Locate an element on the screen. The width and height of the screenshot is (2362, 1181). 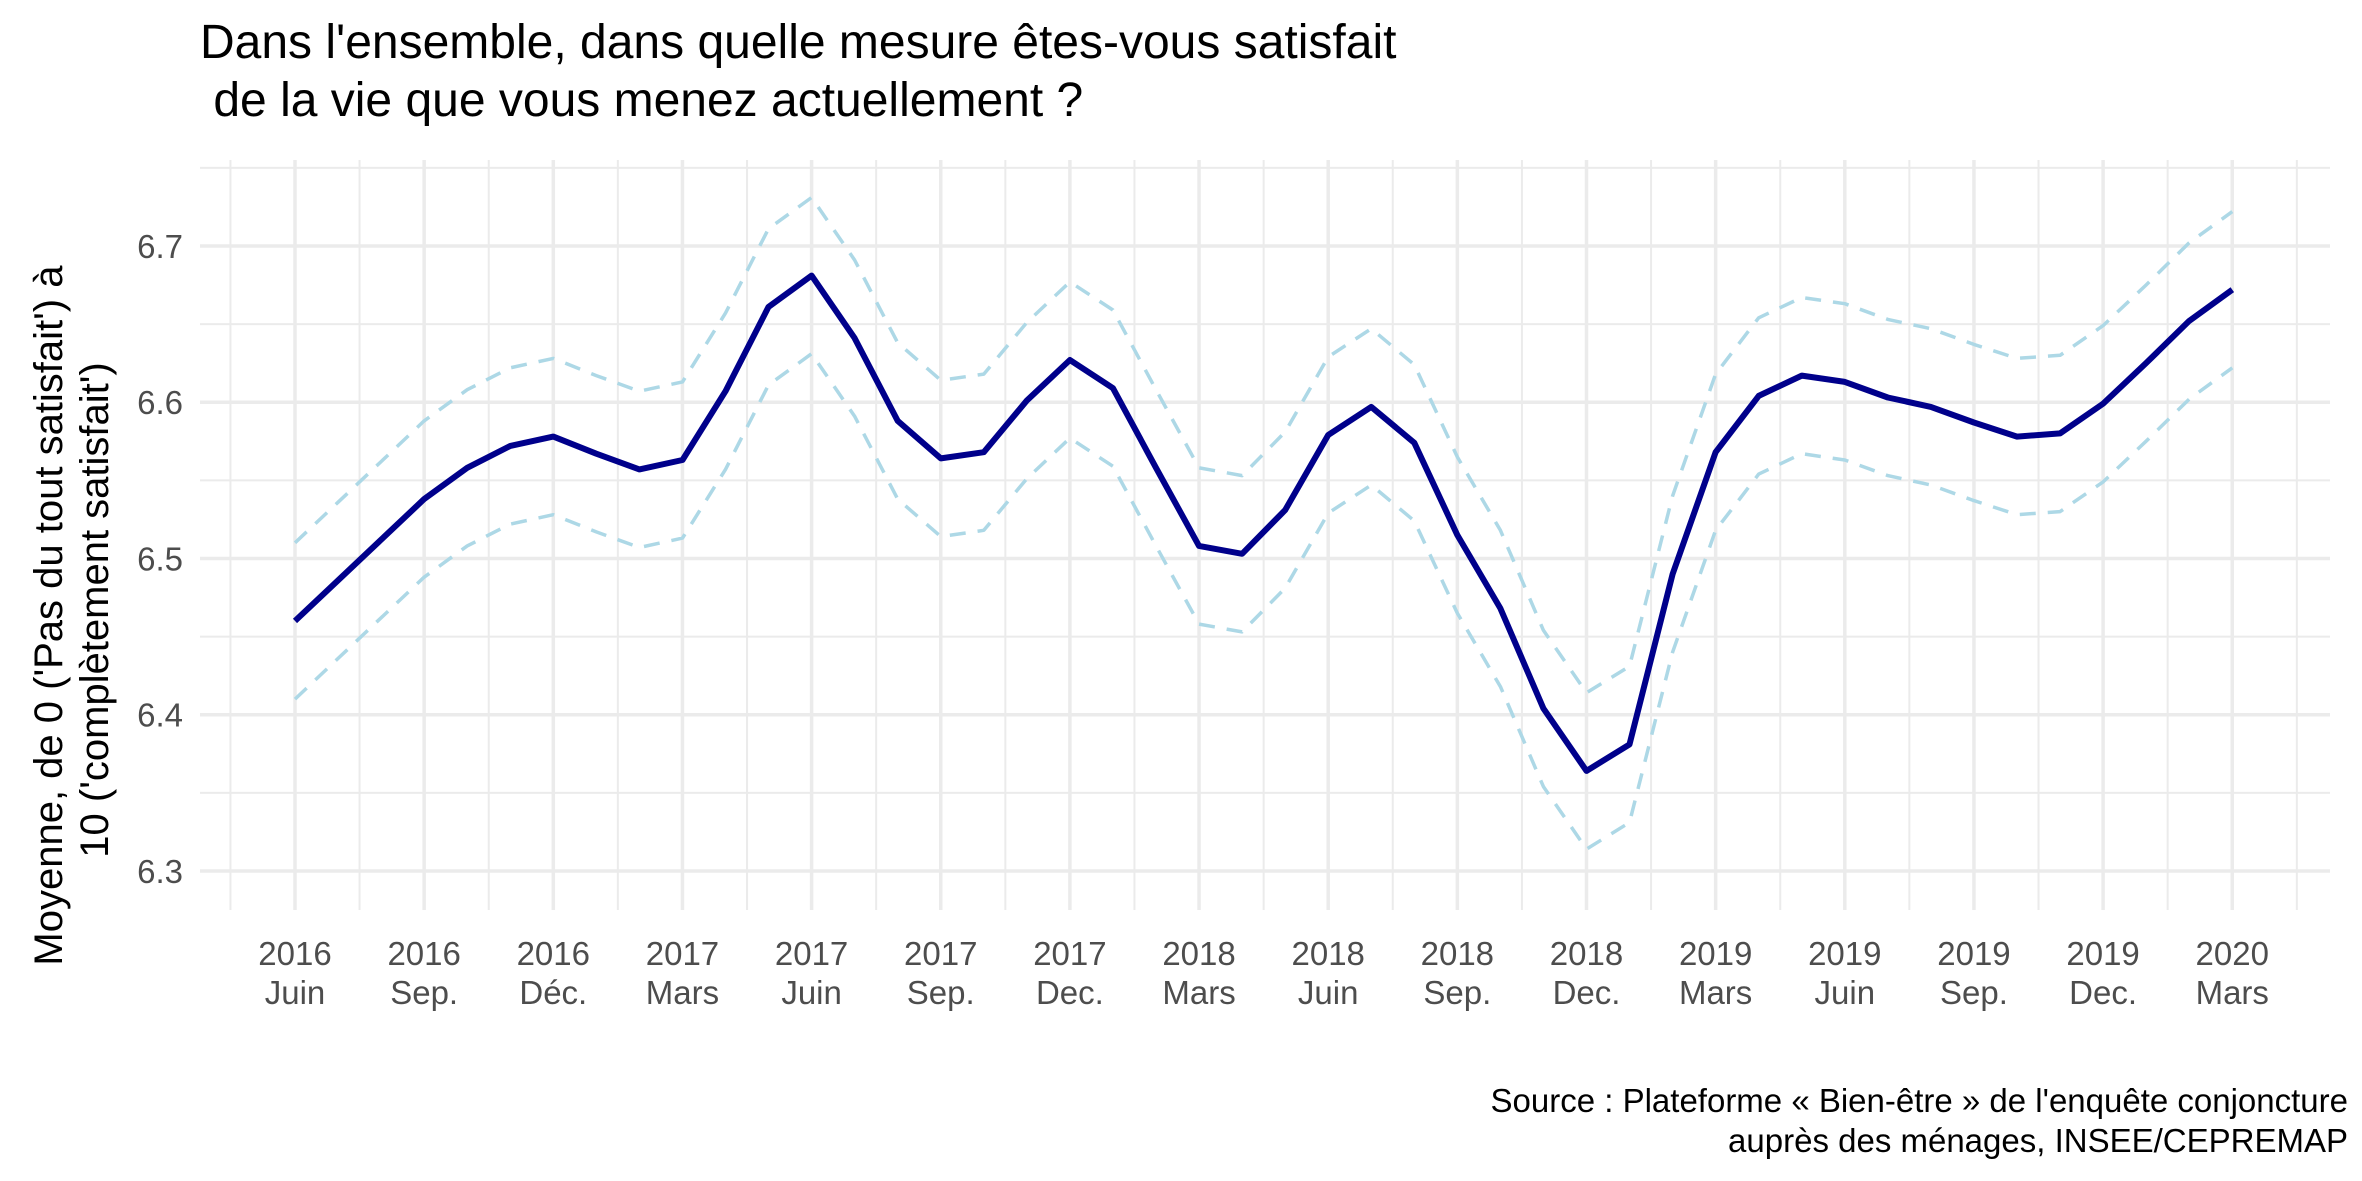
y-tick-label: 6.5 is located at coordinates (160, 558).